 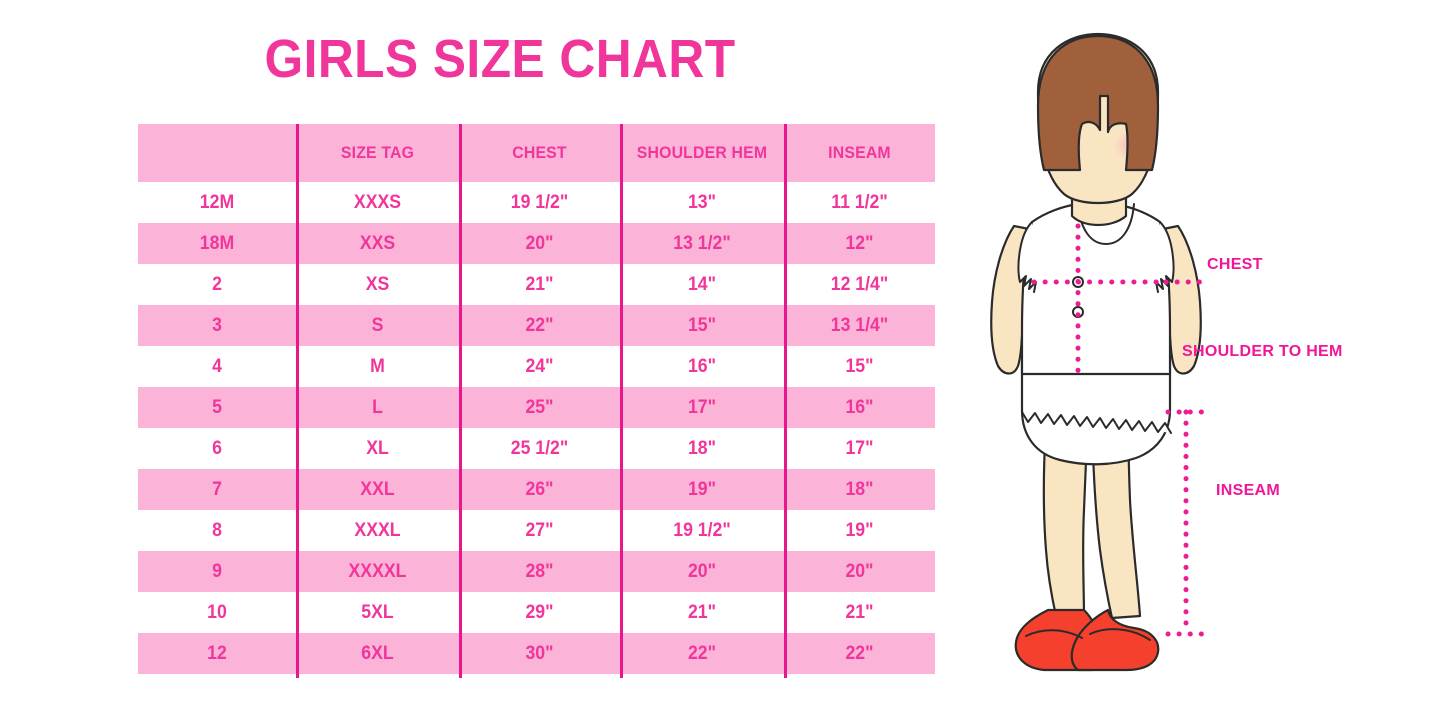 I want to click on cell-size-tag: M, so click(x=377, y=366).